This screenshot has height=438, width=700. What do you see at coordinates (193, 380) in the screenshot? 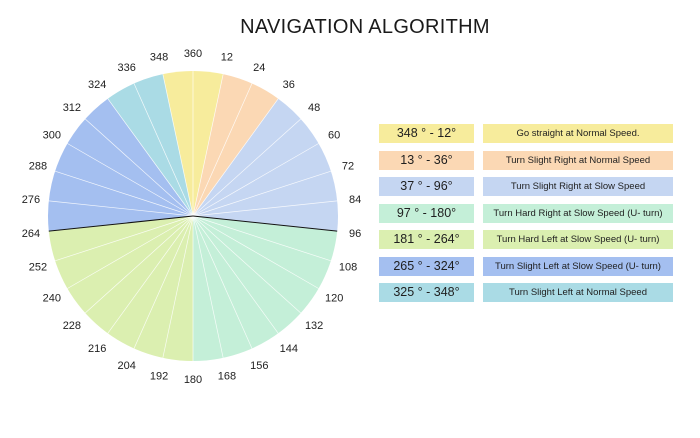
I see `tick-label: 180` at bounding box center [193, 380].